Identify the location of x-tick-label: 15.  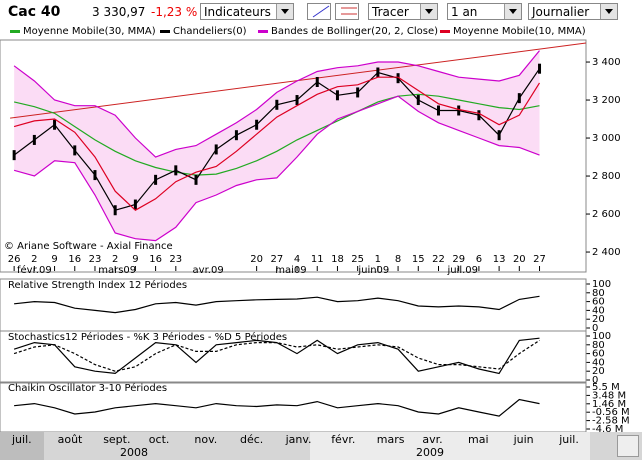
(418, 259).